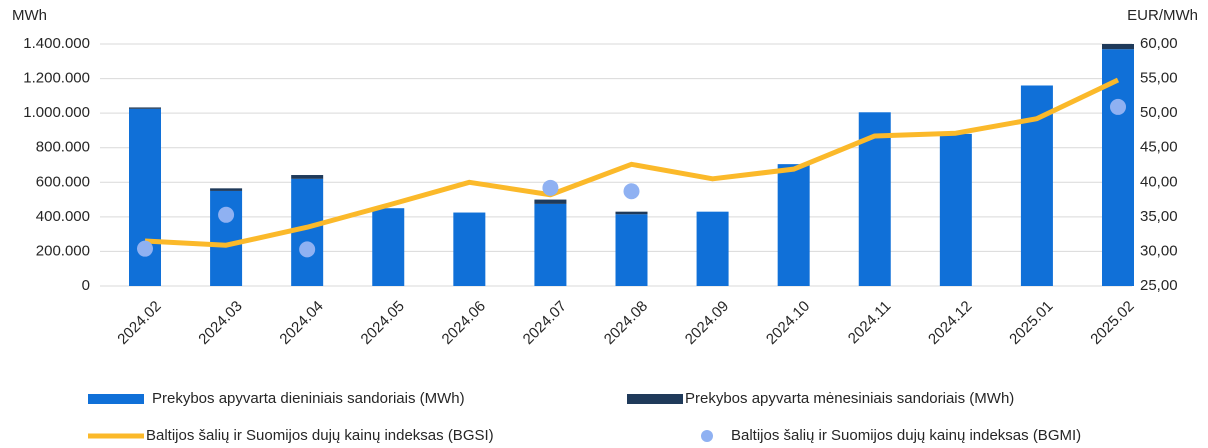 This screenshot has width=1208, height=448. Describe the element at coordinates (29, 15) in the screenshot. I see `y-axis-title: MWh` at that location.